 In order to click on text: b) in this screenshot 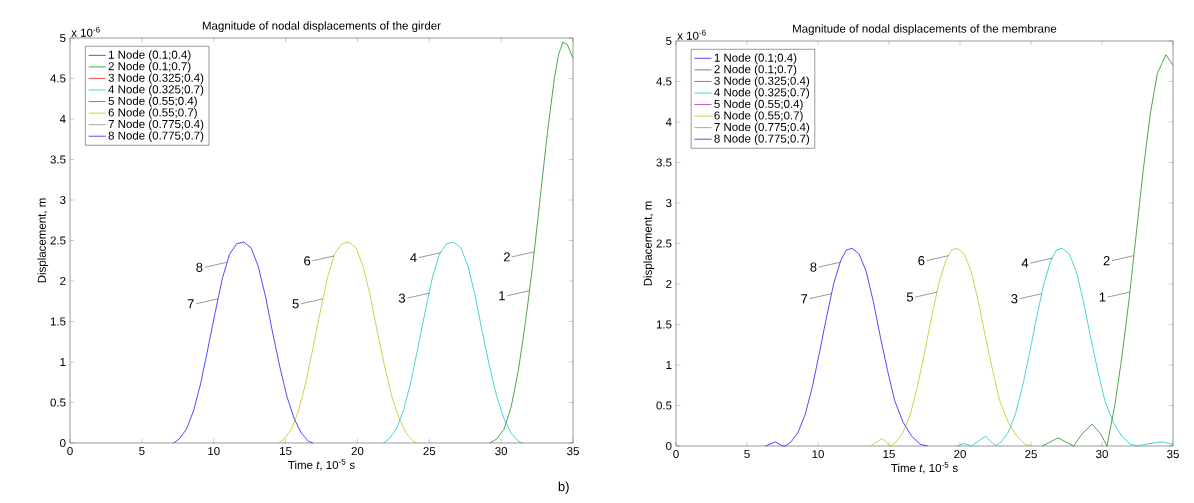, I will do `click(563, 487)`.